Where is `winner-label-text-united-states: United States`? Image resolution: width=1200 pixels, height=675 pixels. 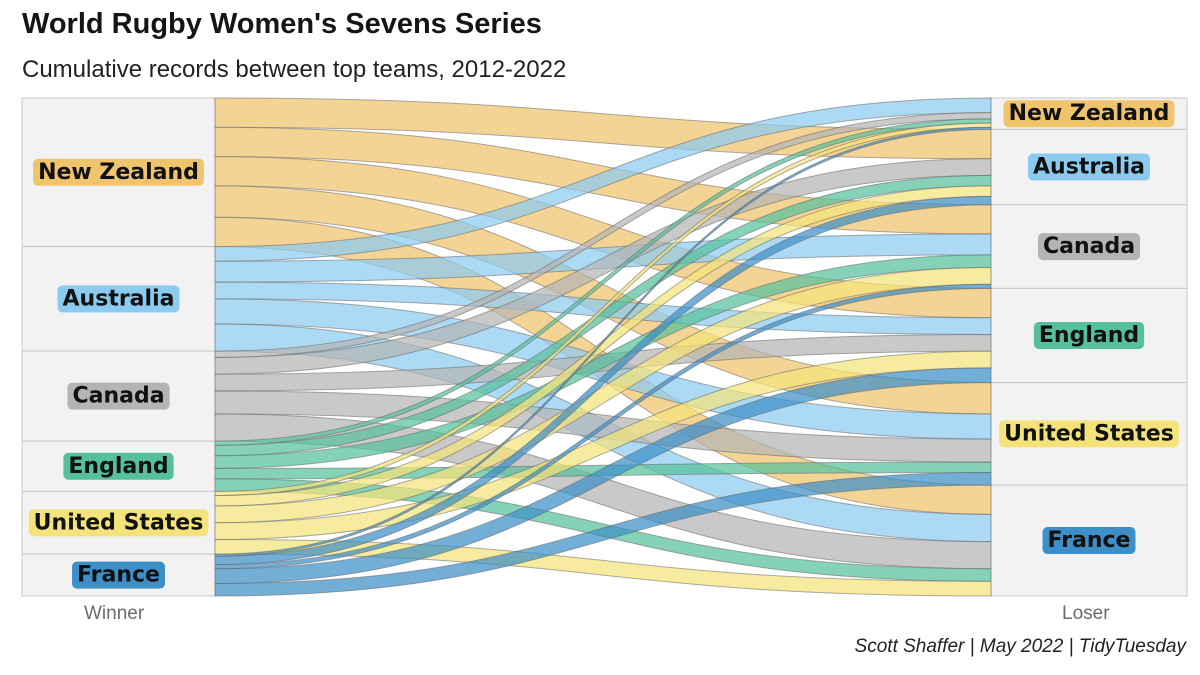
winner-label-text-united-states: United States is located at coordinates (119, 522).